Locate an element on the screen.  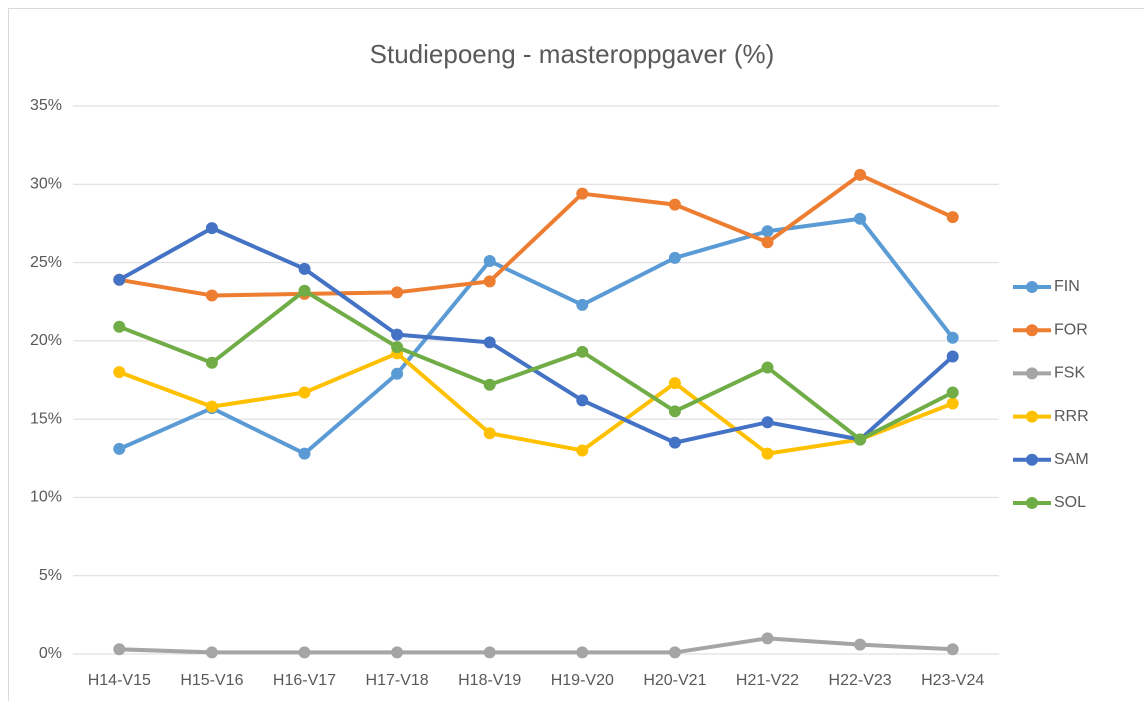
chart-title: Studiepoeng - masteroppgaver (%) is located at coordinates (572, 54).